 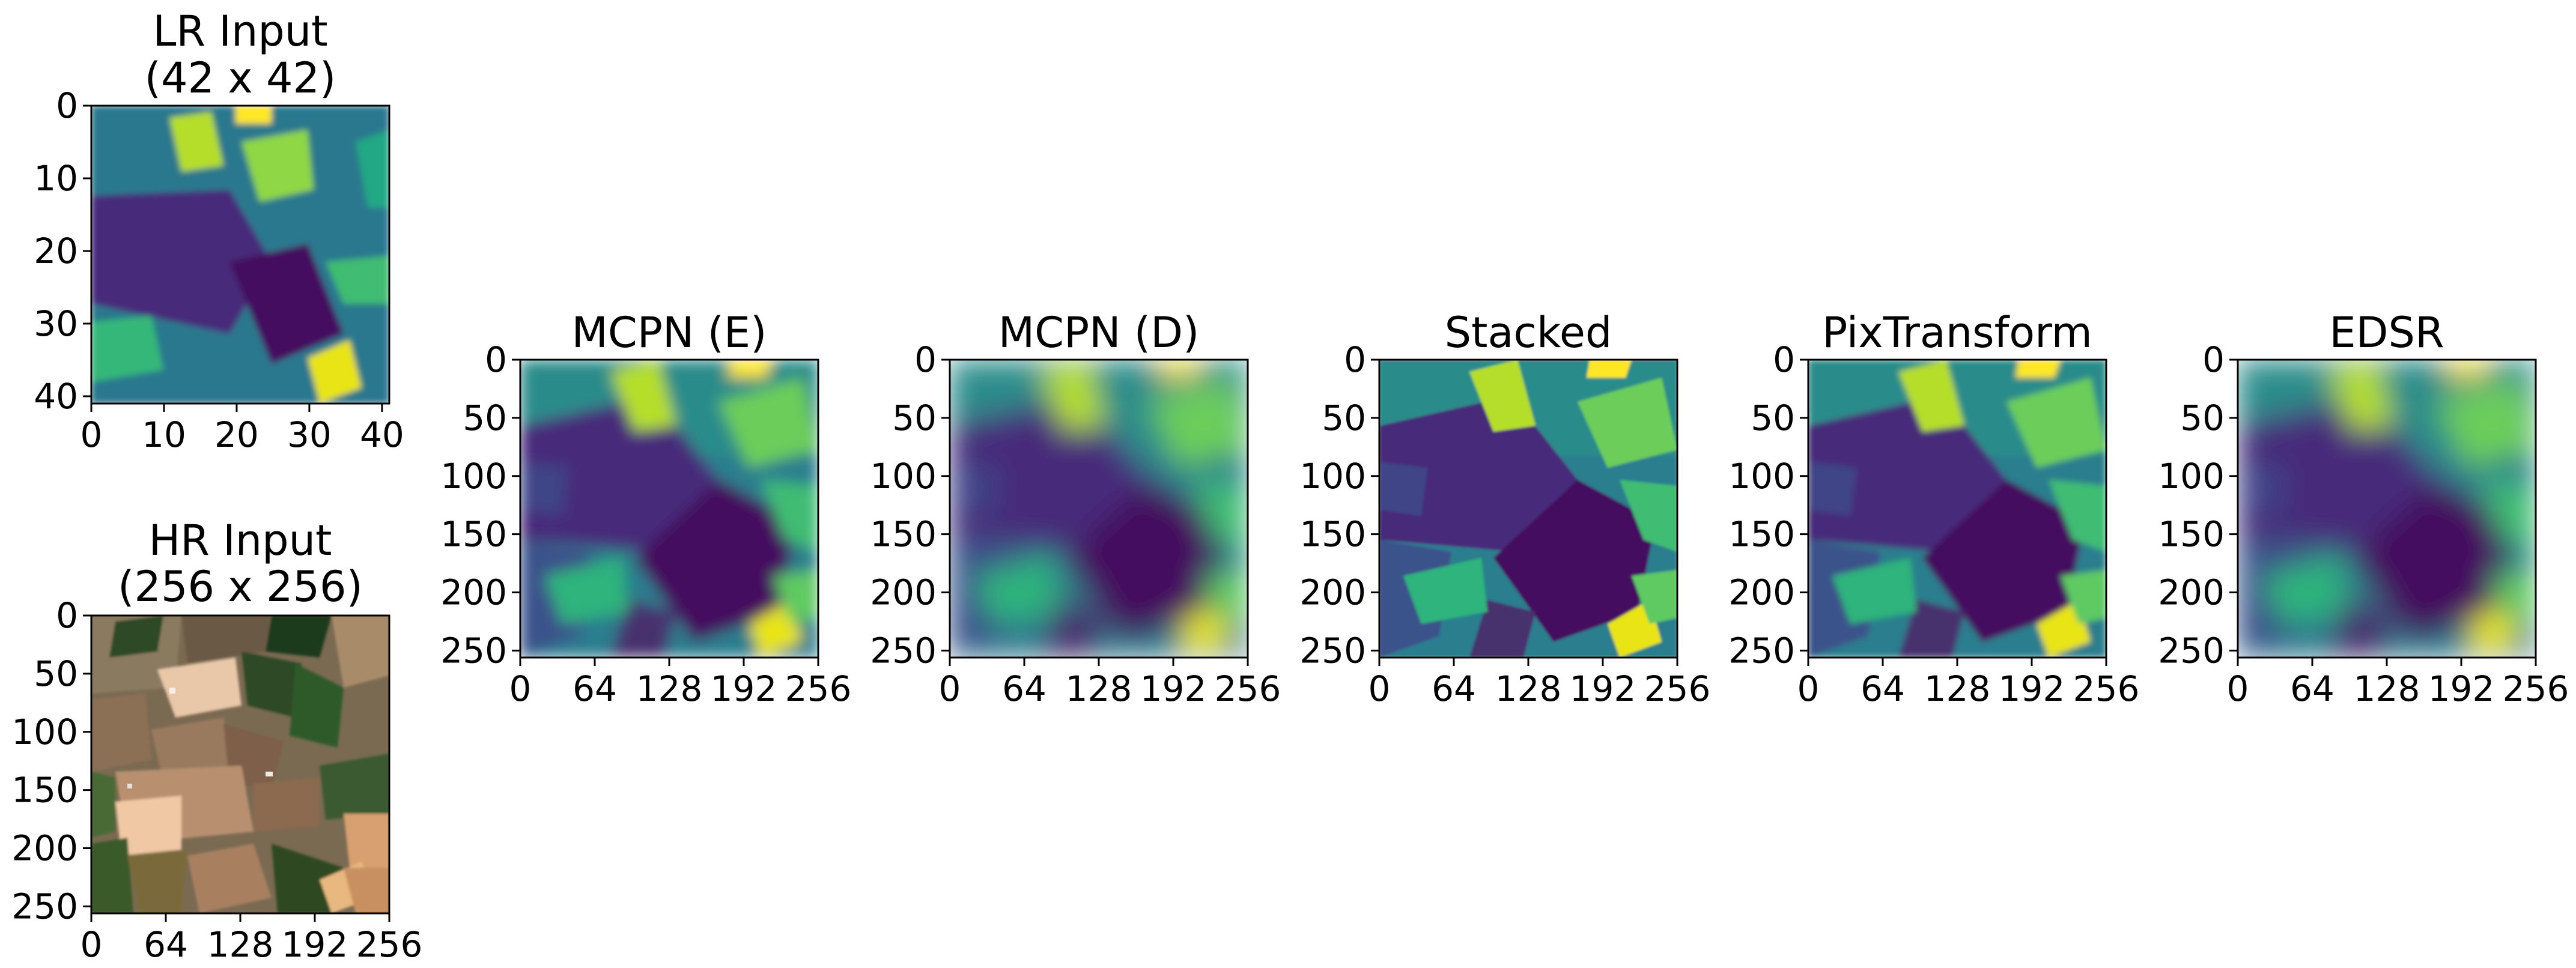 I want to click on lr-input-title-line-1: LR Input, so click(x=240, y=31).